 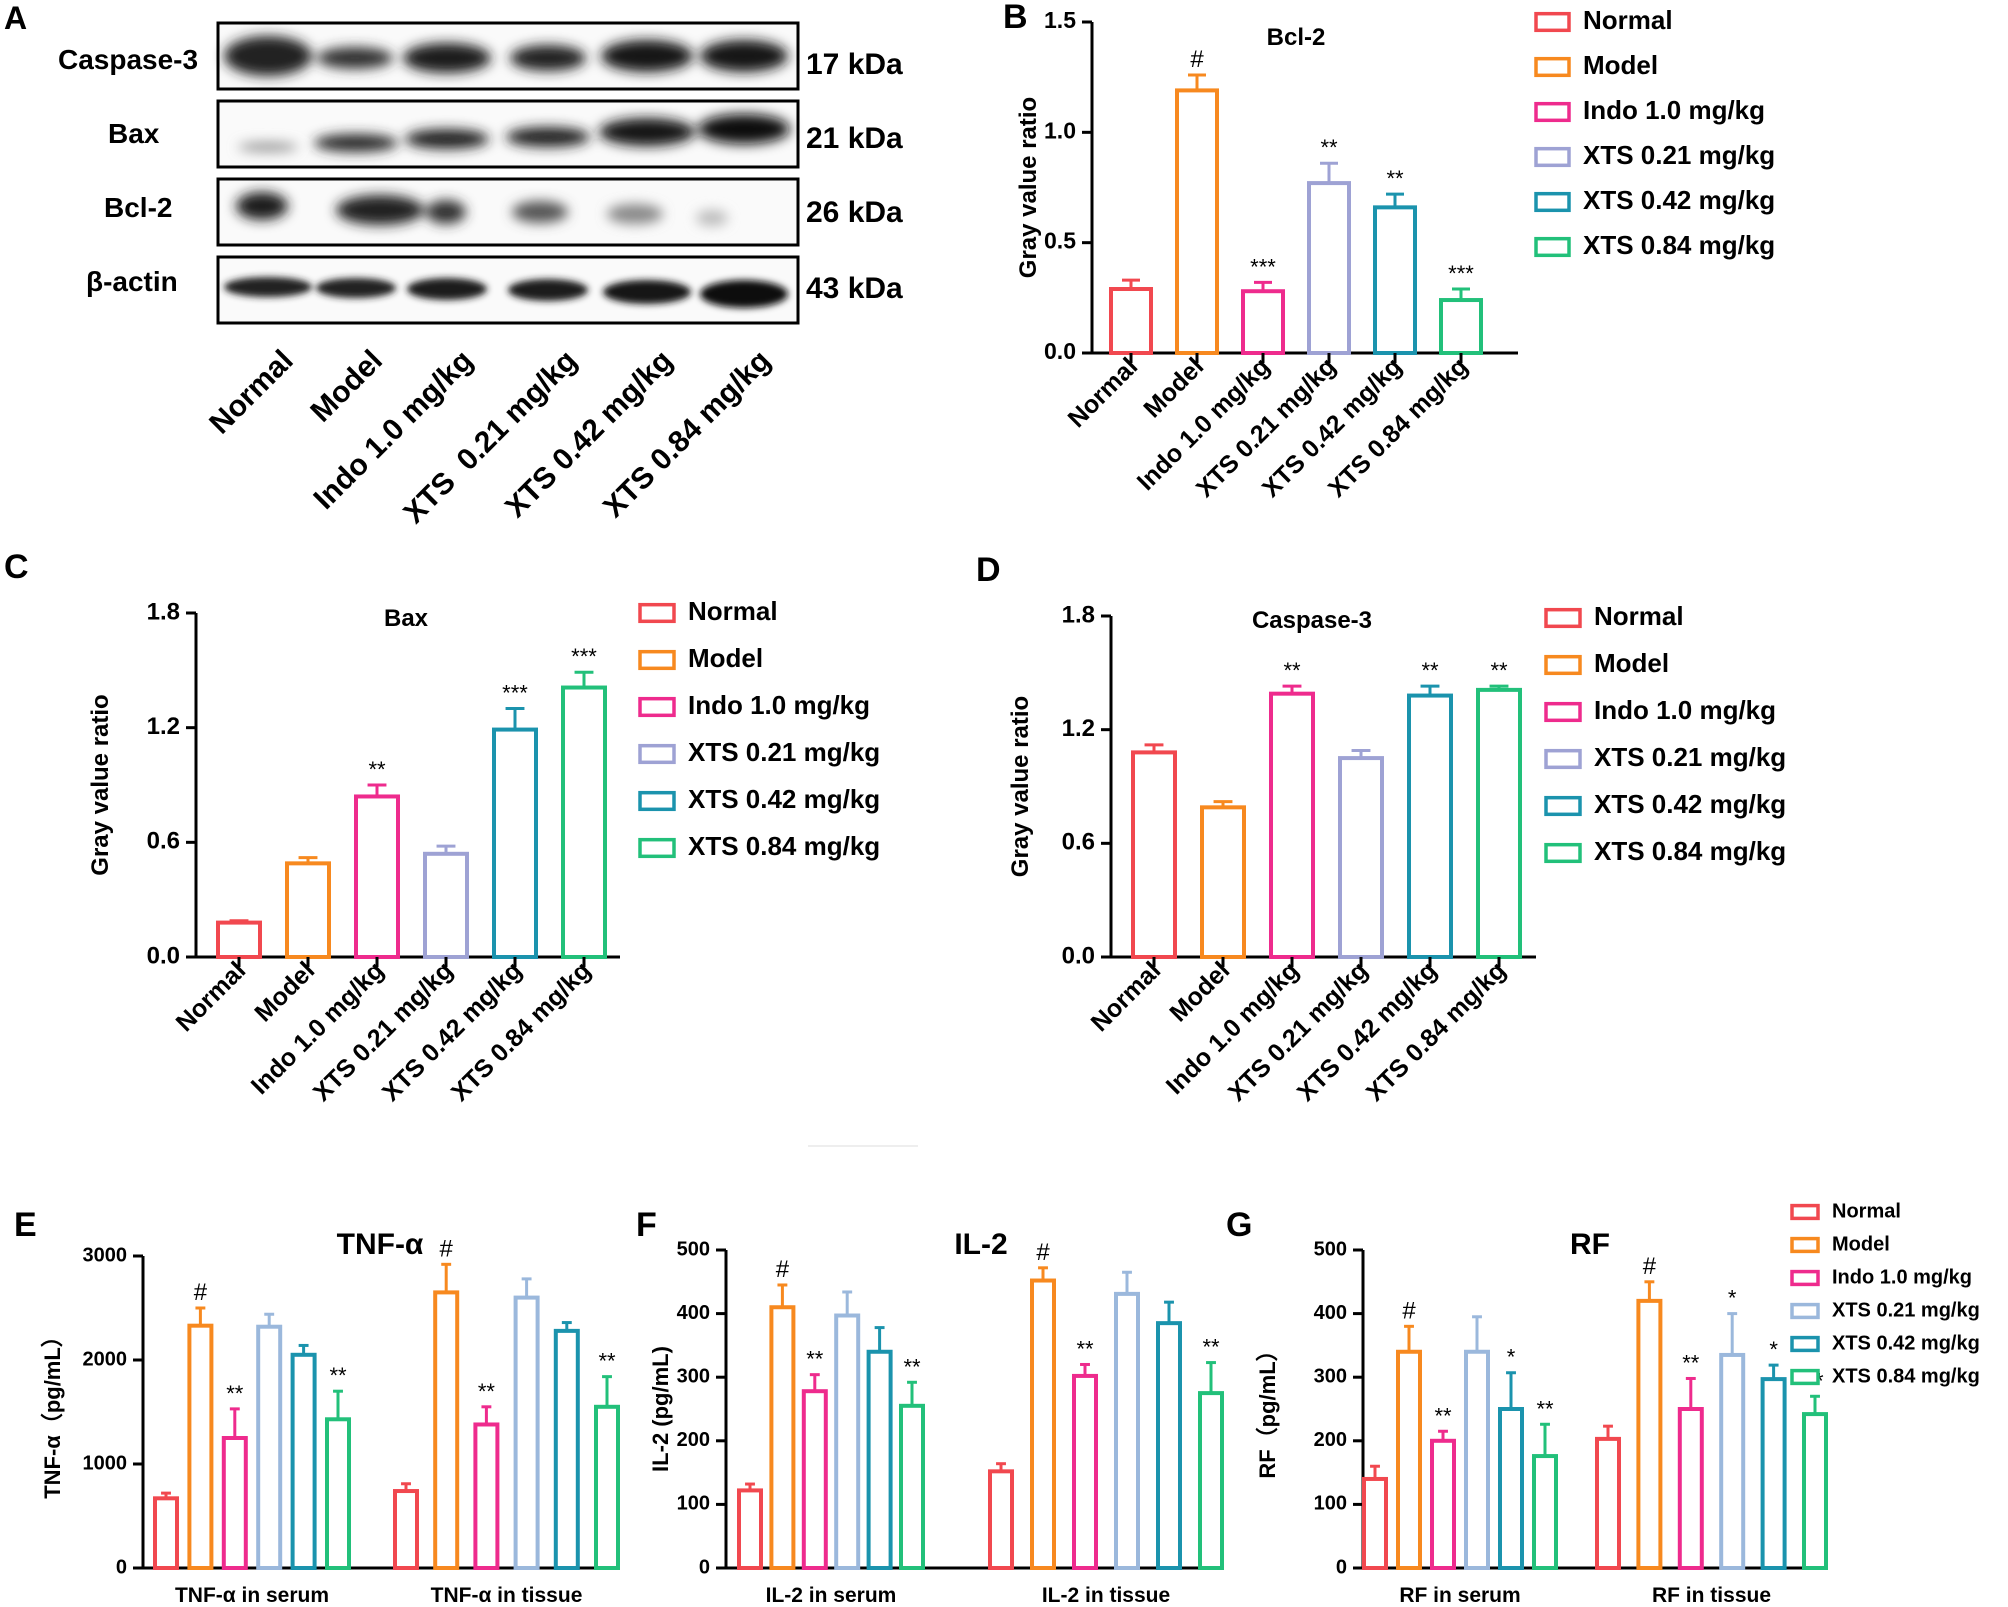 What do you see at coordinates (52, 1412) in the screenshot?
I see `y-axis-label: TNF-α（pg/mL）` at bounding box center [52, 1412].